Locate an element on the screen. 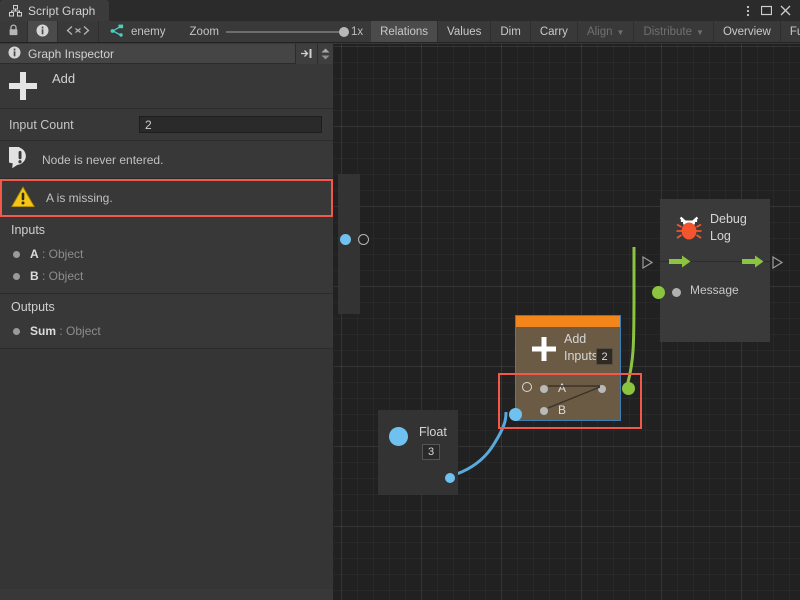 This screenshot has width=800, height=600. node-debug-message-connected-port is located at coordinates (658, 292).